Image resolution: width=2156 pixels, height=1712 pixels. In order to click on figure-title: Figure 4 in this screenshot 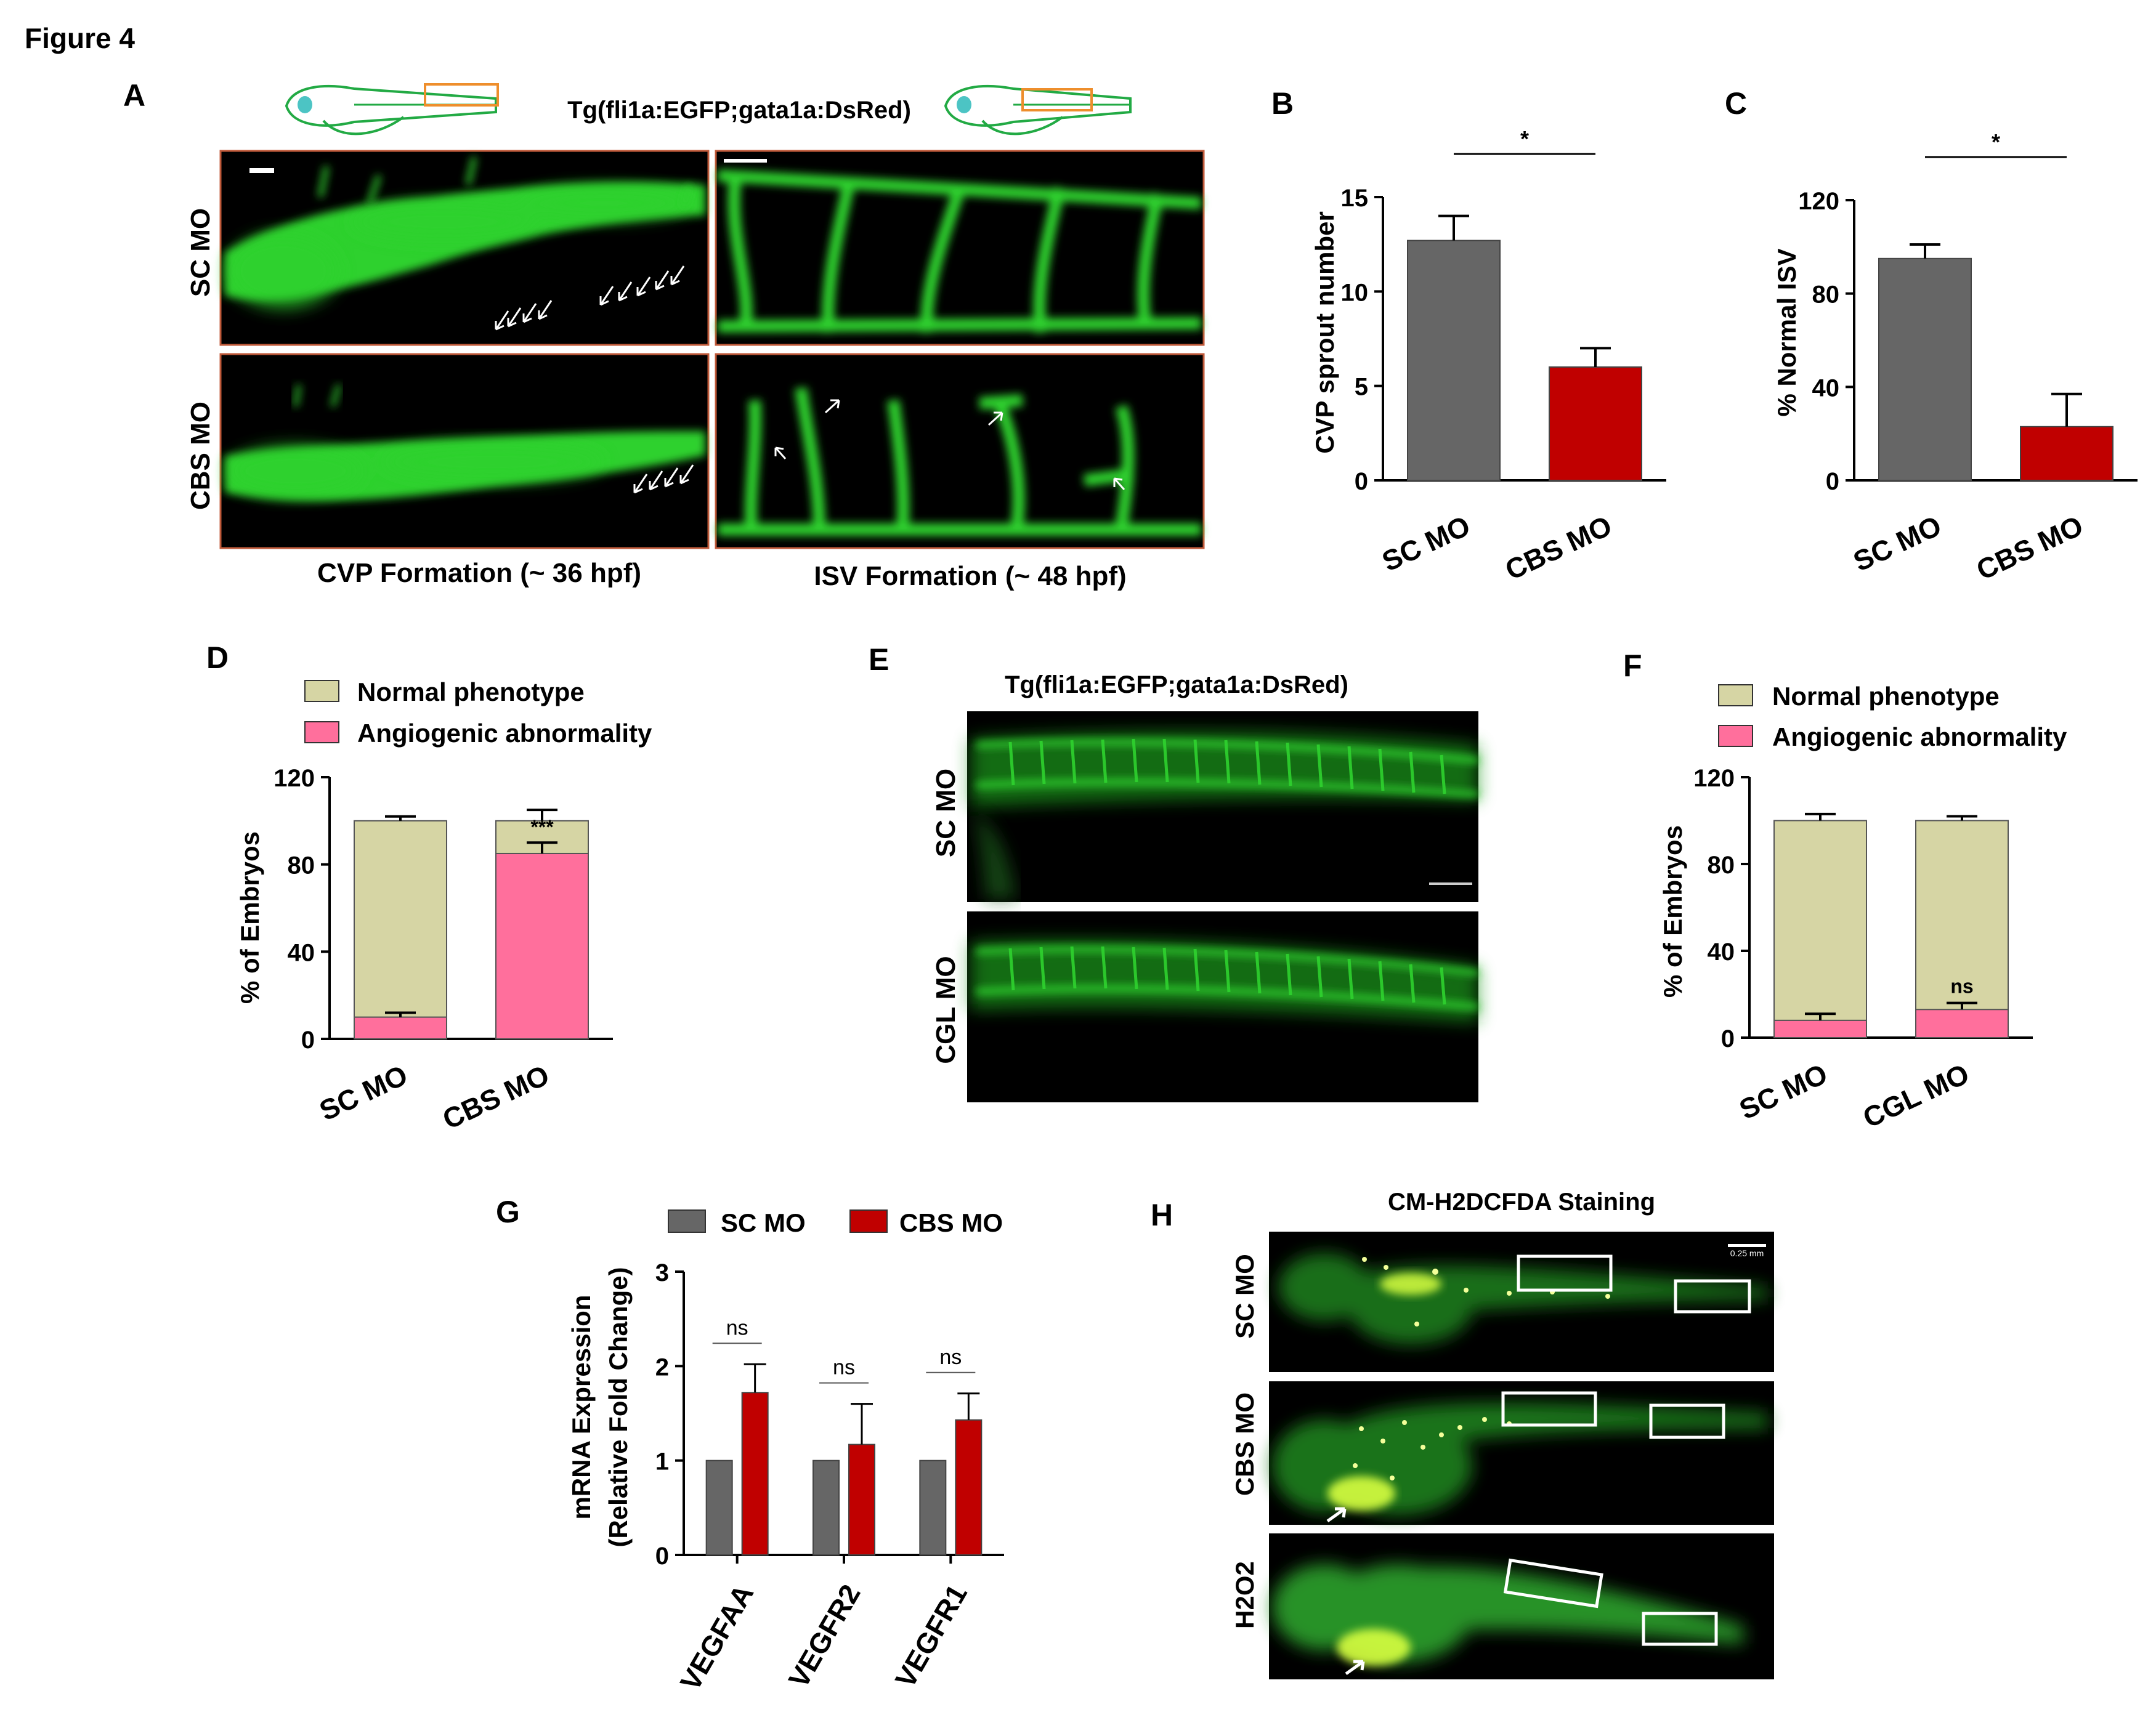, I will do `click(80, 38)`.